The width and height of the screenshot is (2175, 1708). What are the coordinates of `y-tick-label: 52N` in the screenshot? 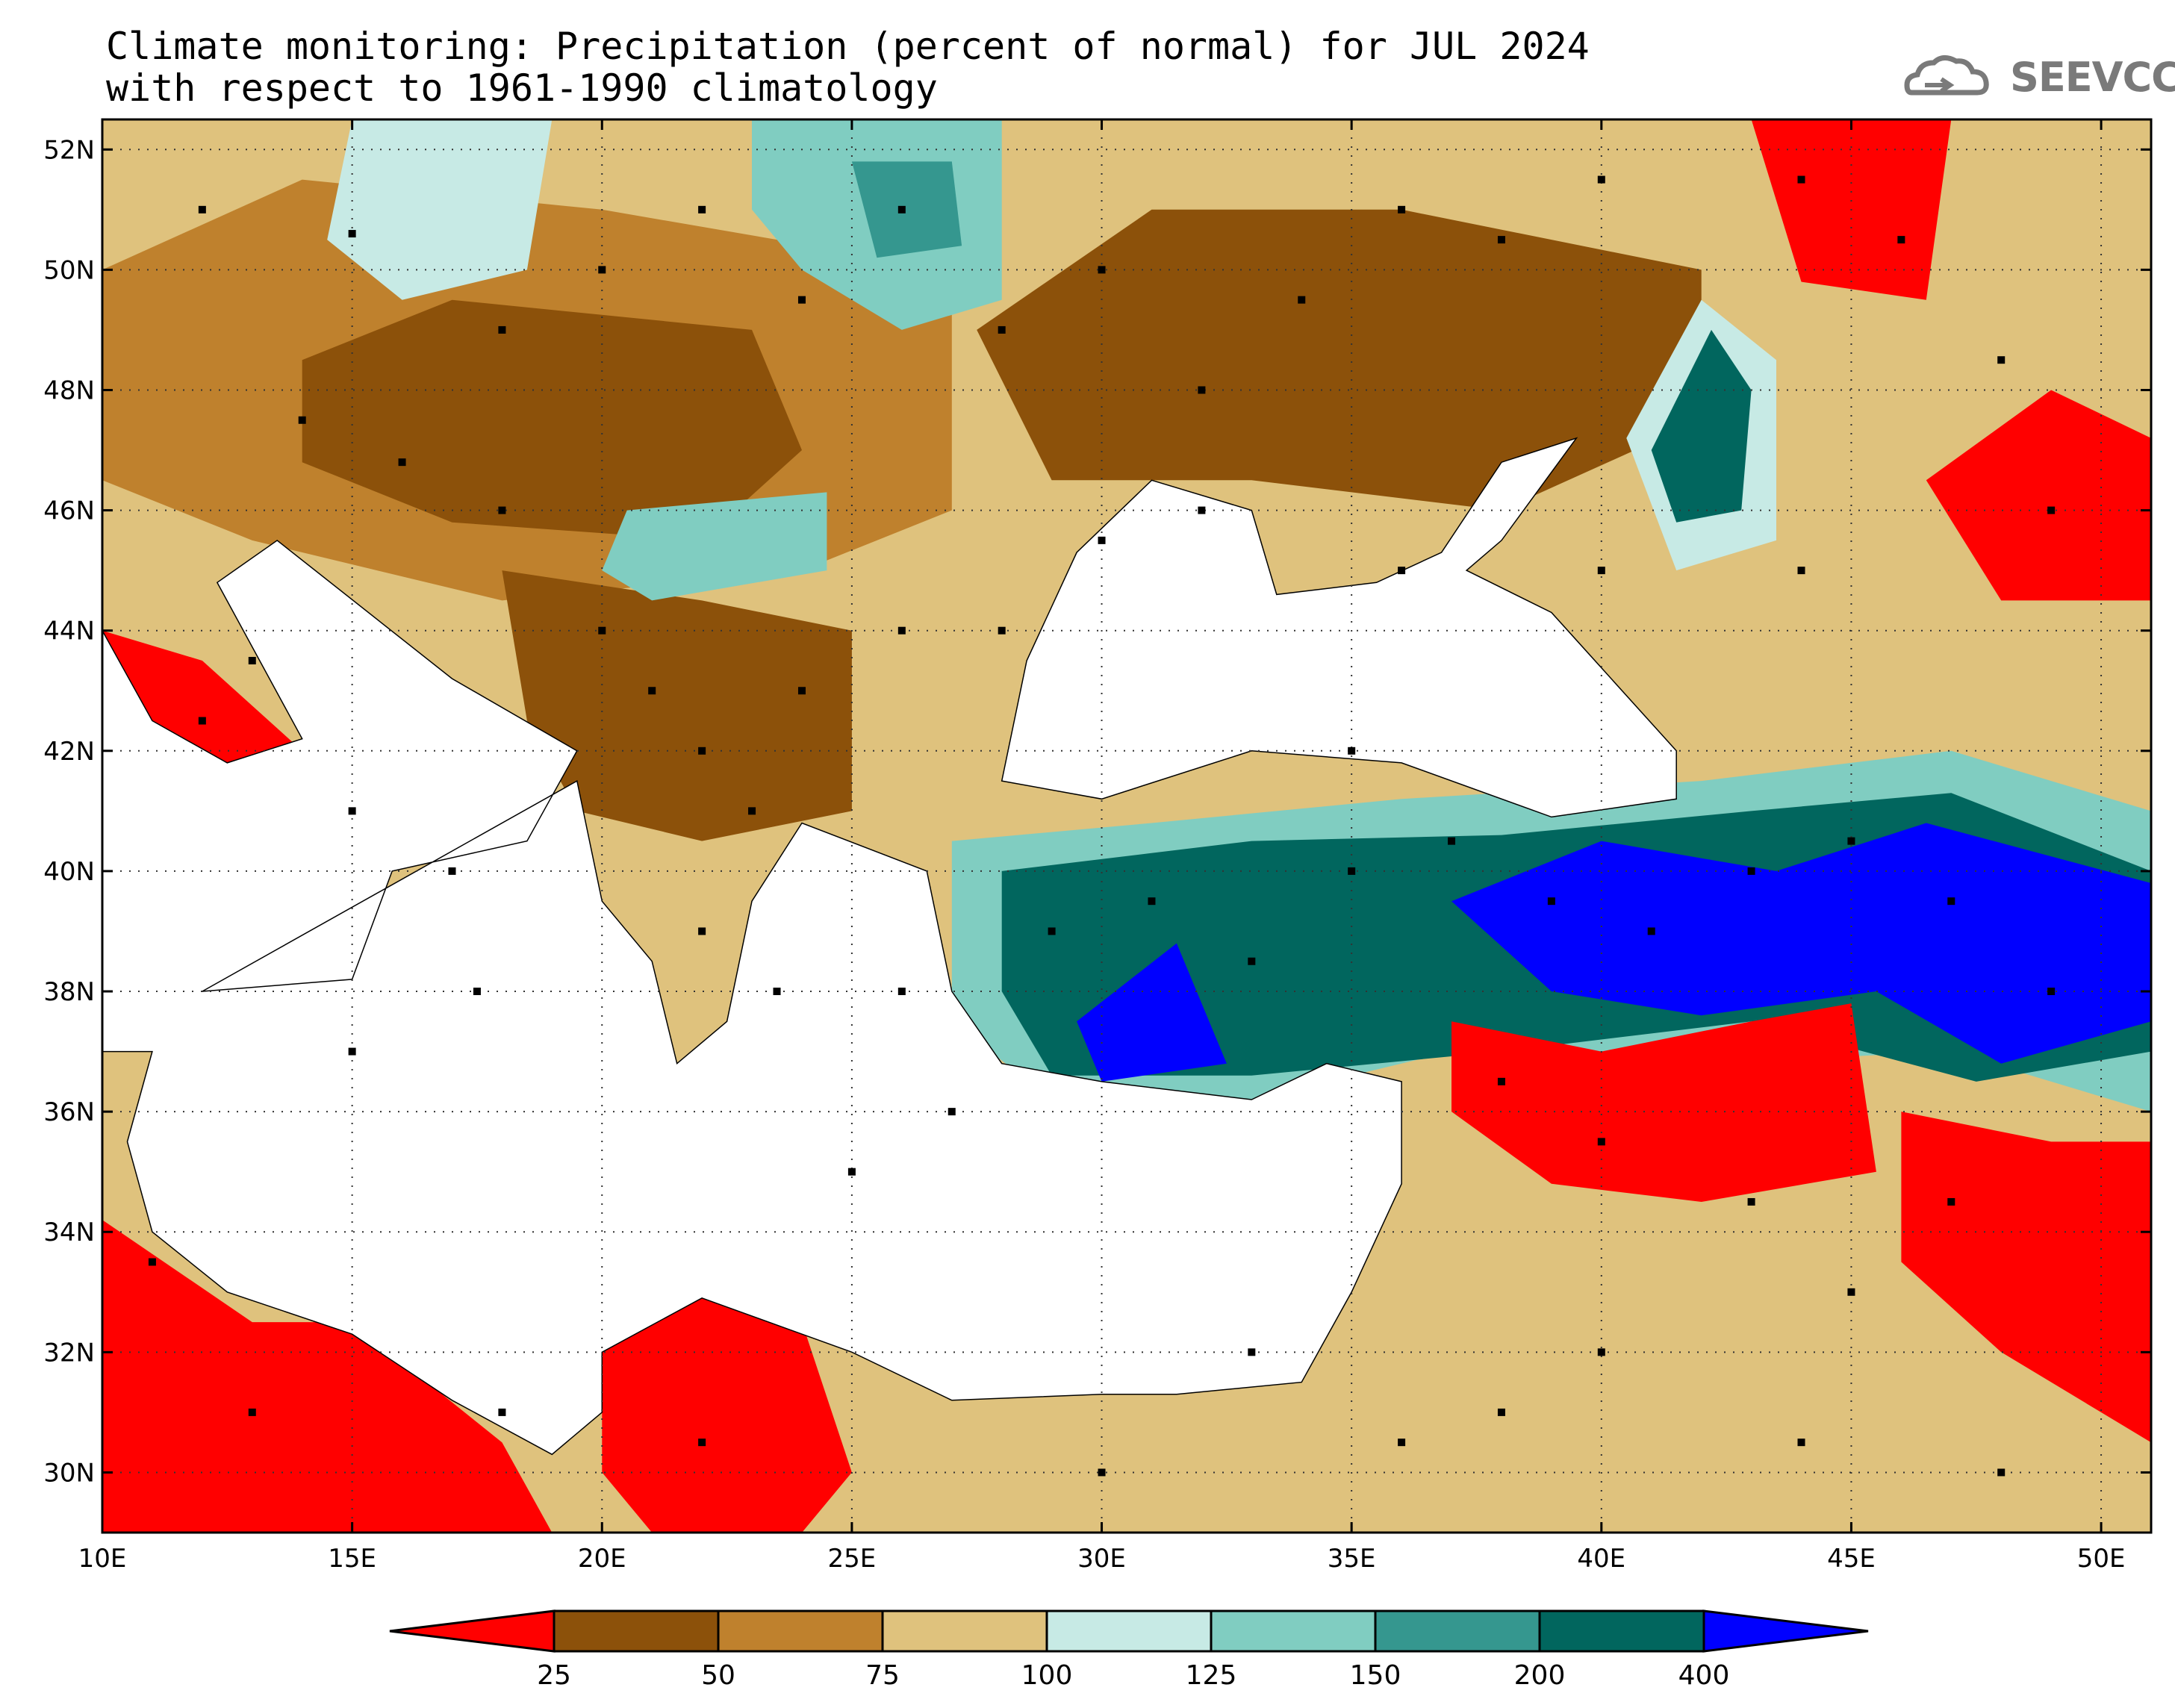 It's located at (69, 150).